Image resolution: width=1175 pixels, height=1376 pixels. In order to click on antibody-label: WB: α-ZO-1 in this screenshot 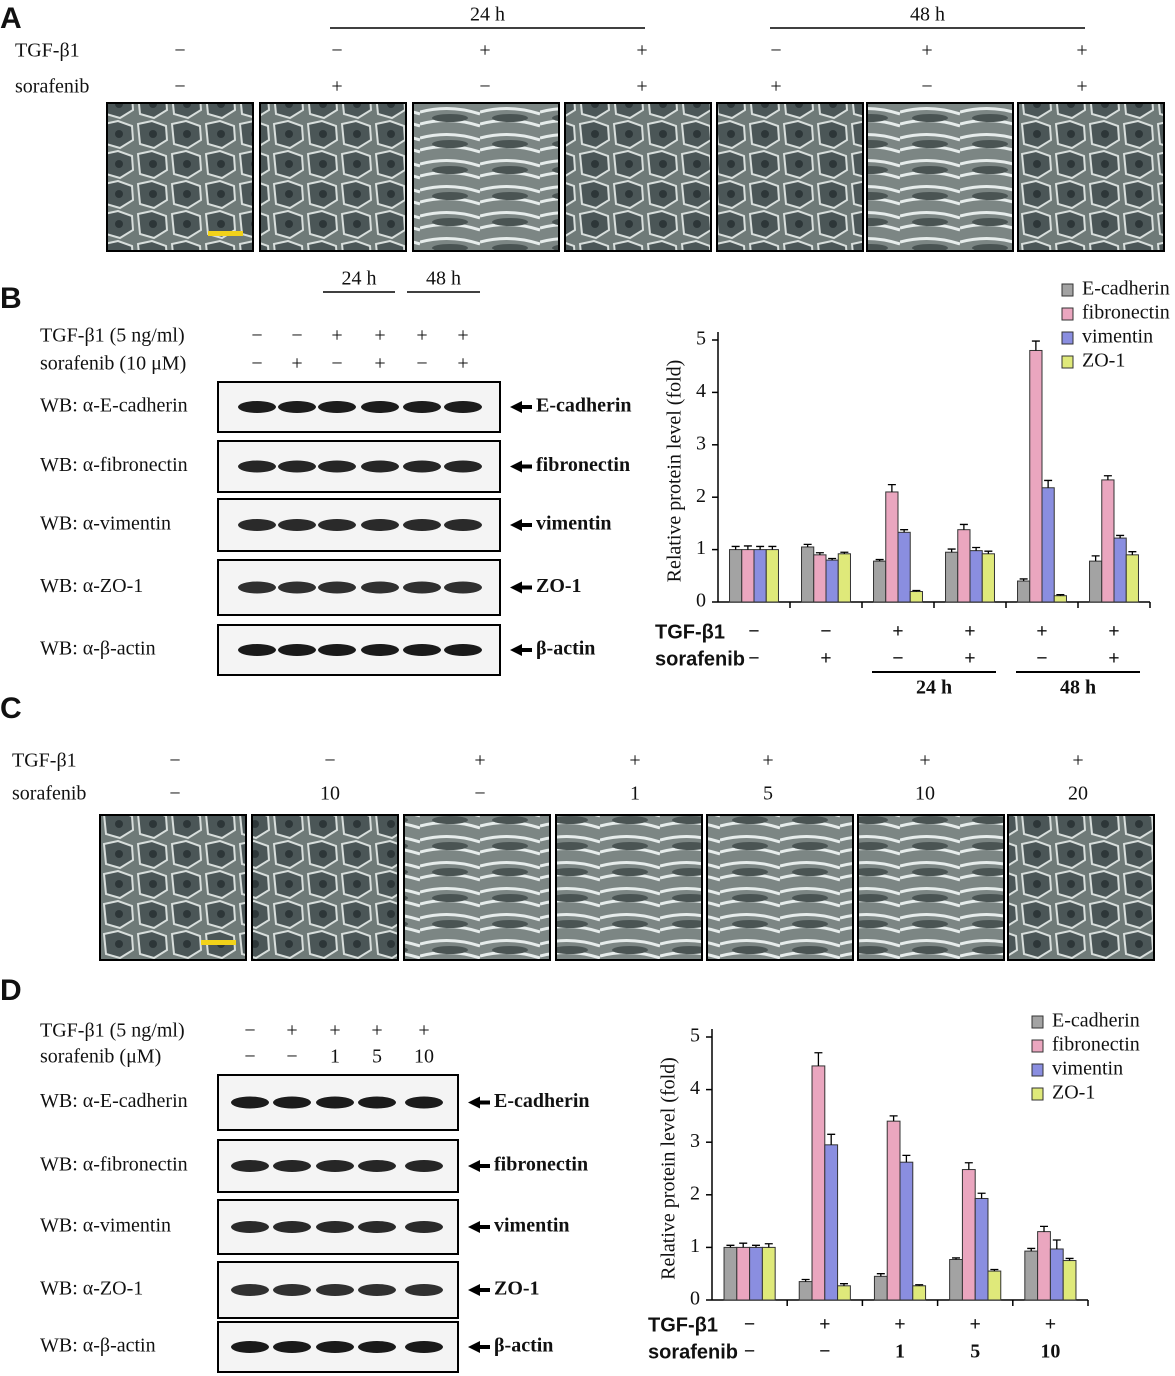, I will do `click(91, 1289)`.